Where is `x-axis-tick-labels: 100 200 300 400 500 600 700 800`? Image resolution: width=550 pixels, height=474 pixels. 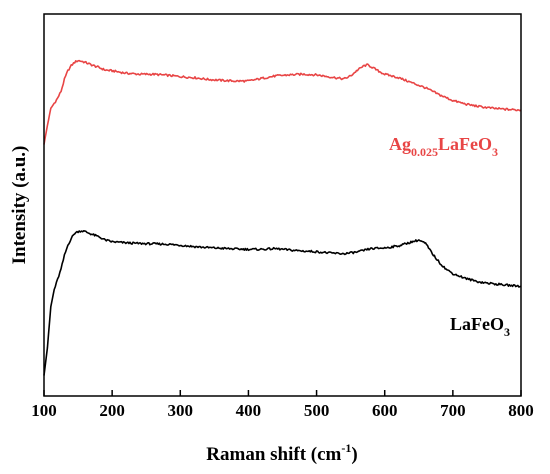
x-axis-tick-labels: 100 200 300 400 500 600 700 800 is located at coordinates (282, 410).